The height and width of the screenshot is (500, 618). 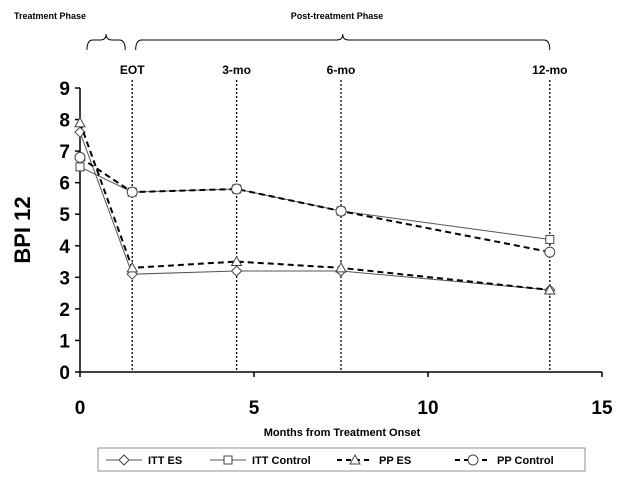 What do you see at coordinates (132, 70) in the screenshot?
I see `reference-line-label: EOT` at bounding box center [132, 70].